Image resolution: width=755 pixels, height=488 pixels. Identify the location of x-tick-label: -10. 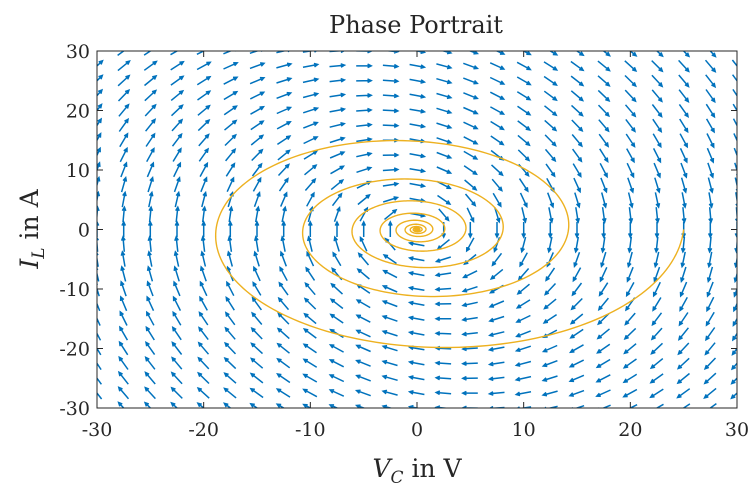
(310, 430).